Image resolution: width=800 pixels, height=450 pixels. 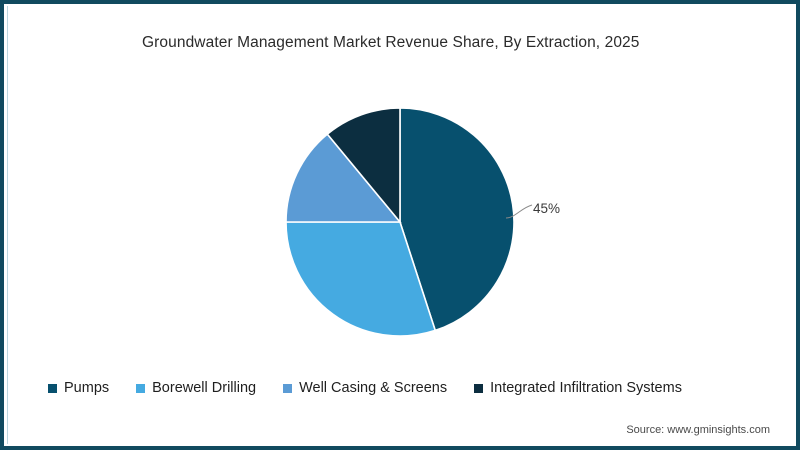 I want to click on frame-border-left, so click(x=2, y=225).